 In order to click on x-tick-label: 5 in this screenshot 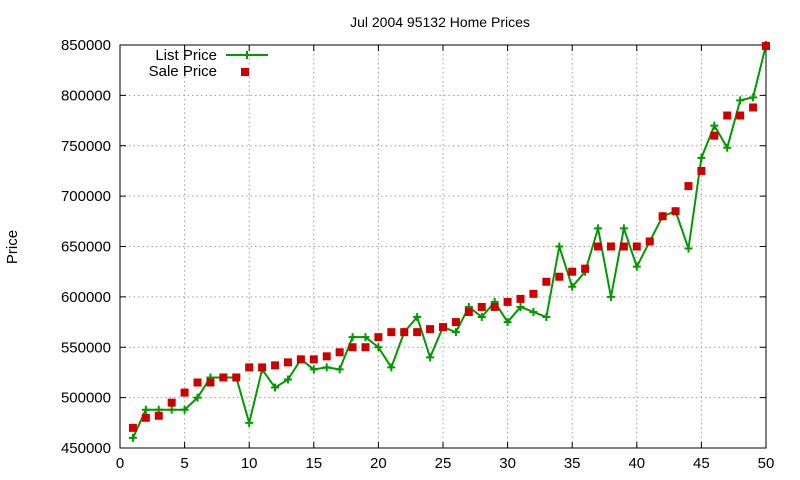, I will do `click(184, 463)`.